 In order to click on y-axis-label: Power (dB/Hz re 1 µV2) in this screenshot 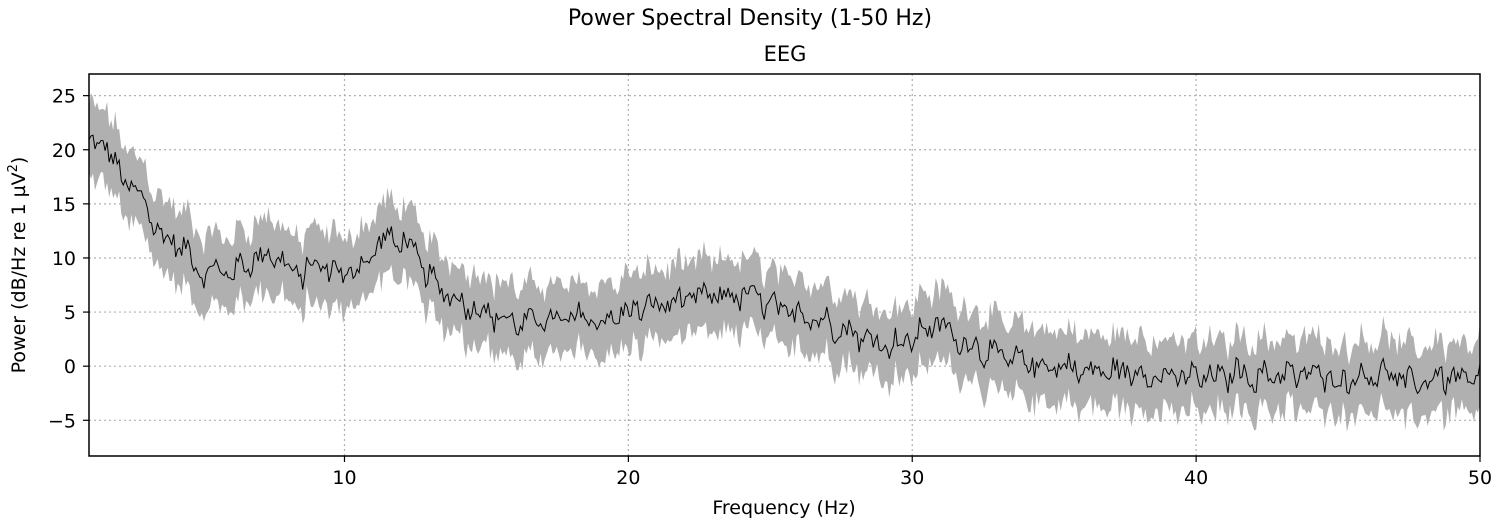, I will do `click(18, 265)`.